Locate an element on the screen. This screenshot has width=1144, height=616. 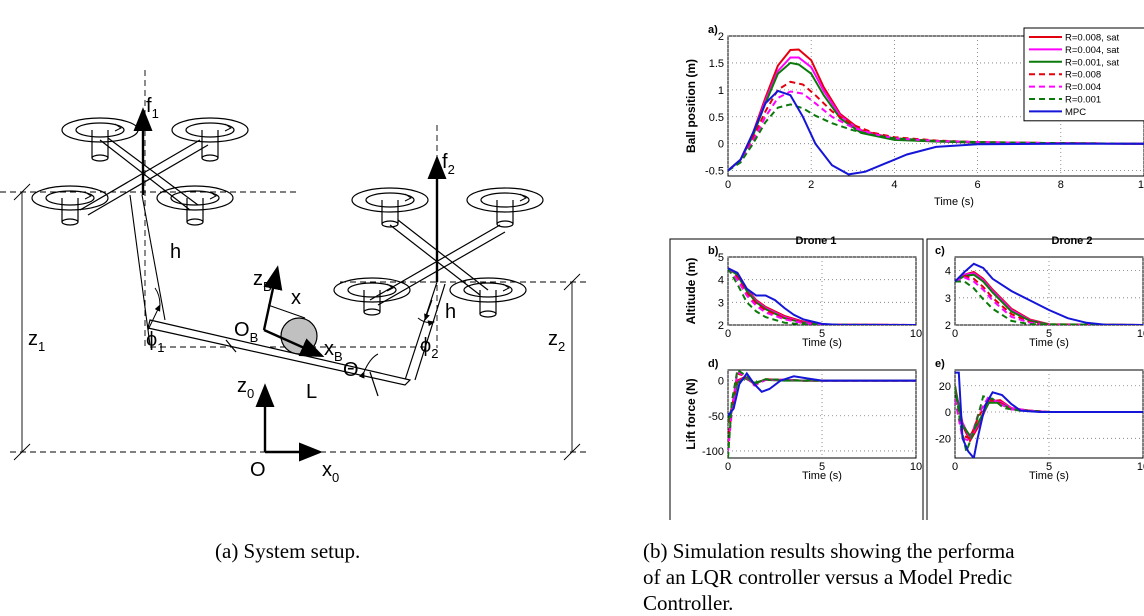
y-tick-label: -100 is located at coordinates (713, 452).